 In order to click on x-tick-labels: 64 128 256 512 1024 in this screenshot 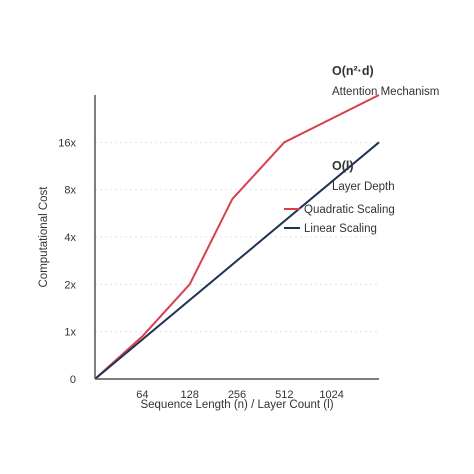, I will do `click(240, 395)`.